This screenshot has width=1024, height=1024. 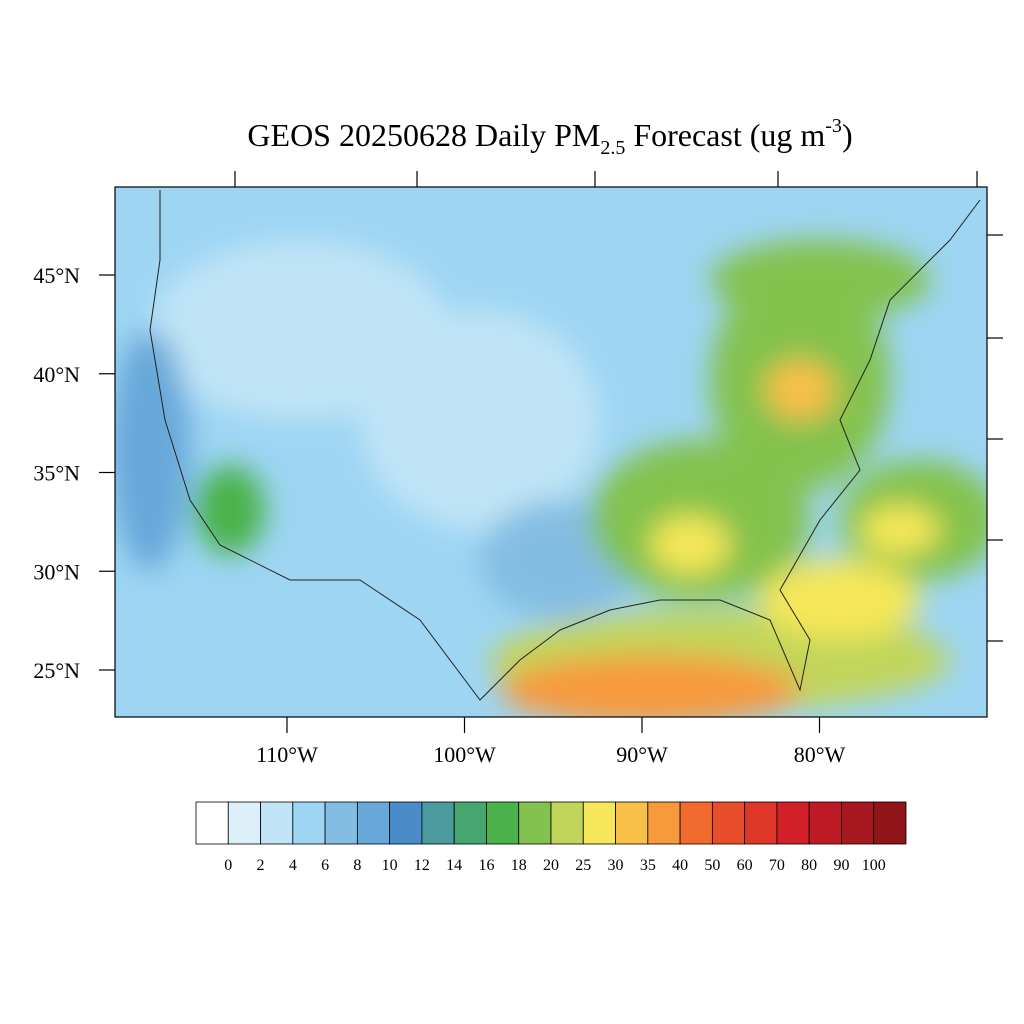 I want to click on lat-label: 35°N, so click(x=56, y=473).